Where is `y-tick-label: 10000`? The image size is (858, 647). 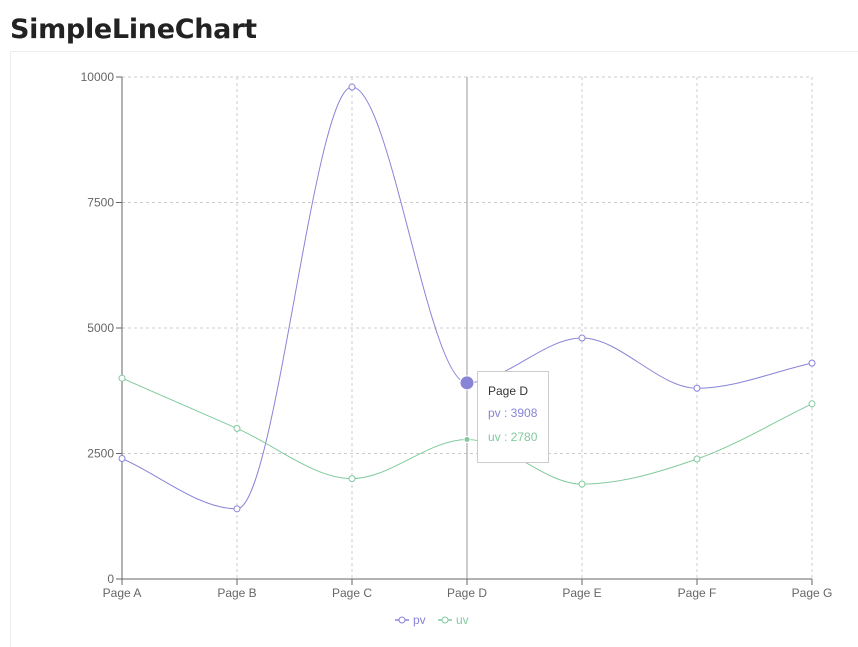 y-tick-label: 10000 is located at coordinates (98, 77).